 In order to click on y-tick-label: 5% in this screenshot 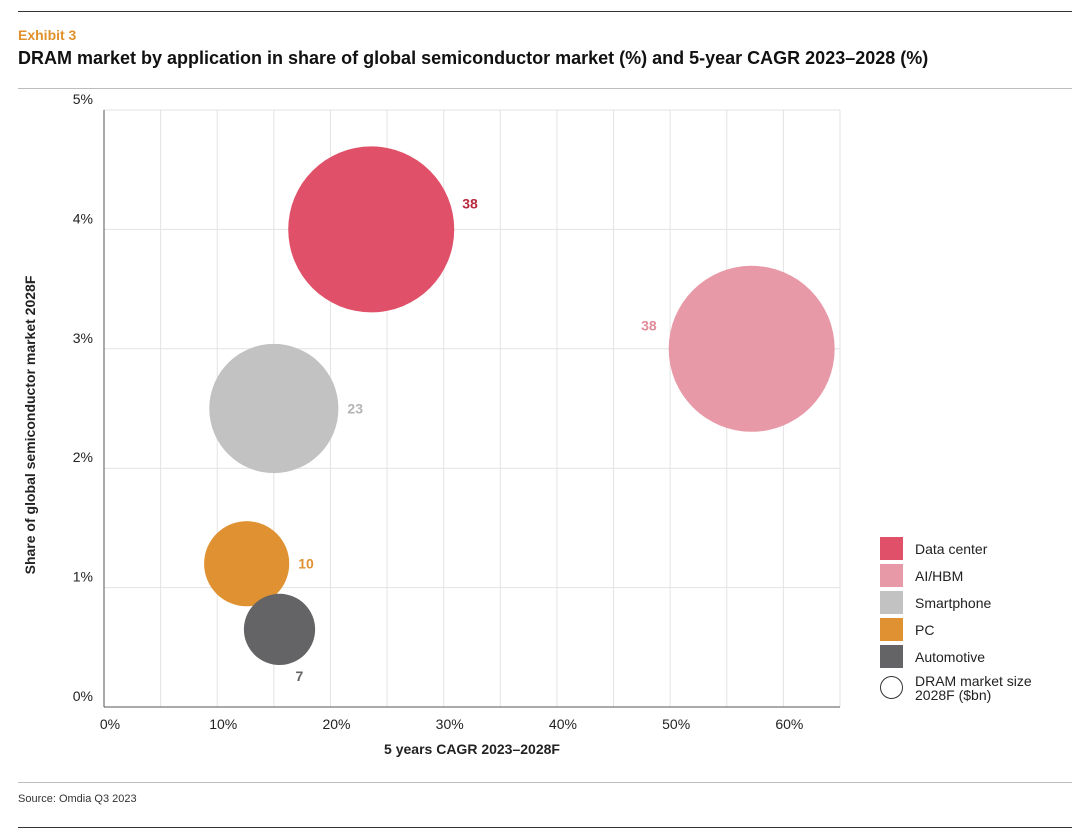, I will do `click(83, 99)`.